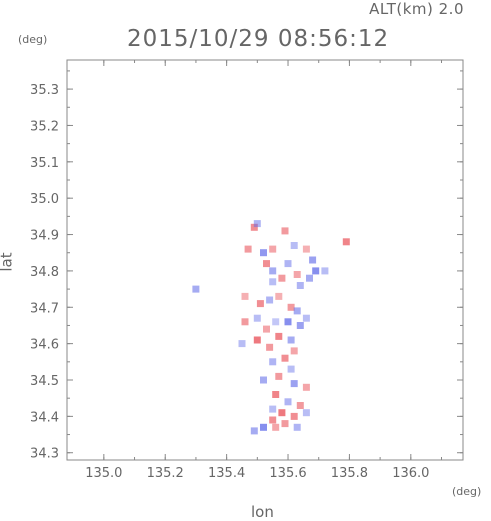  Describe the element at coordinates (103, 473) in the screenshot. I see `x-tick-label: 135.0` at that location.